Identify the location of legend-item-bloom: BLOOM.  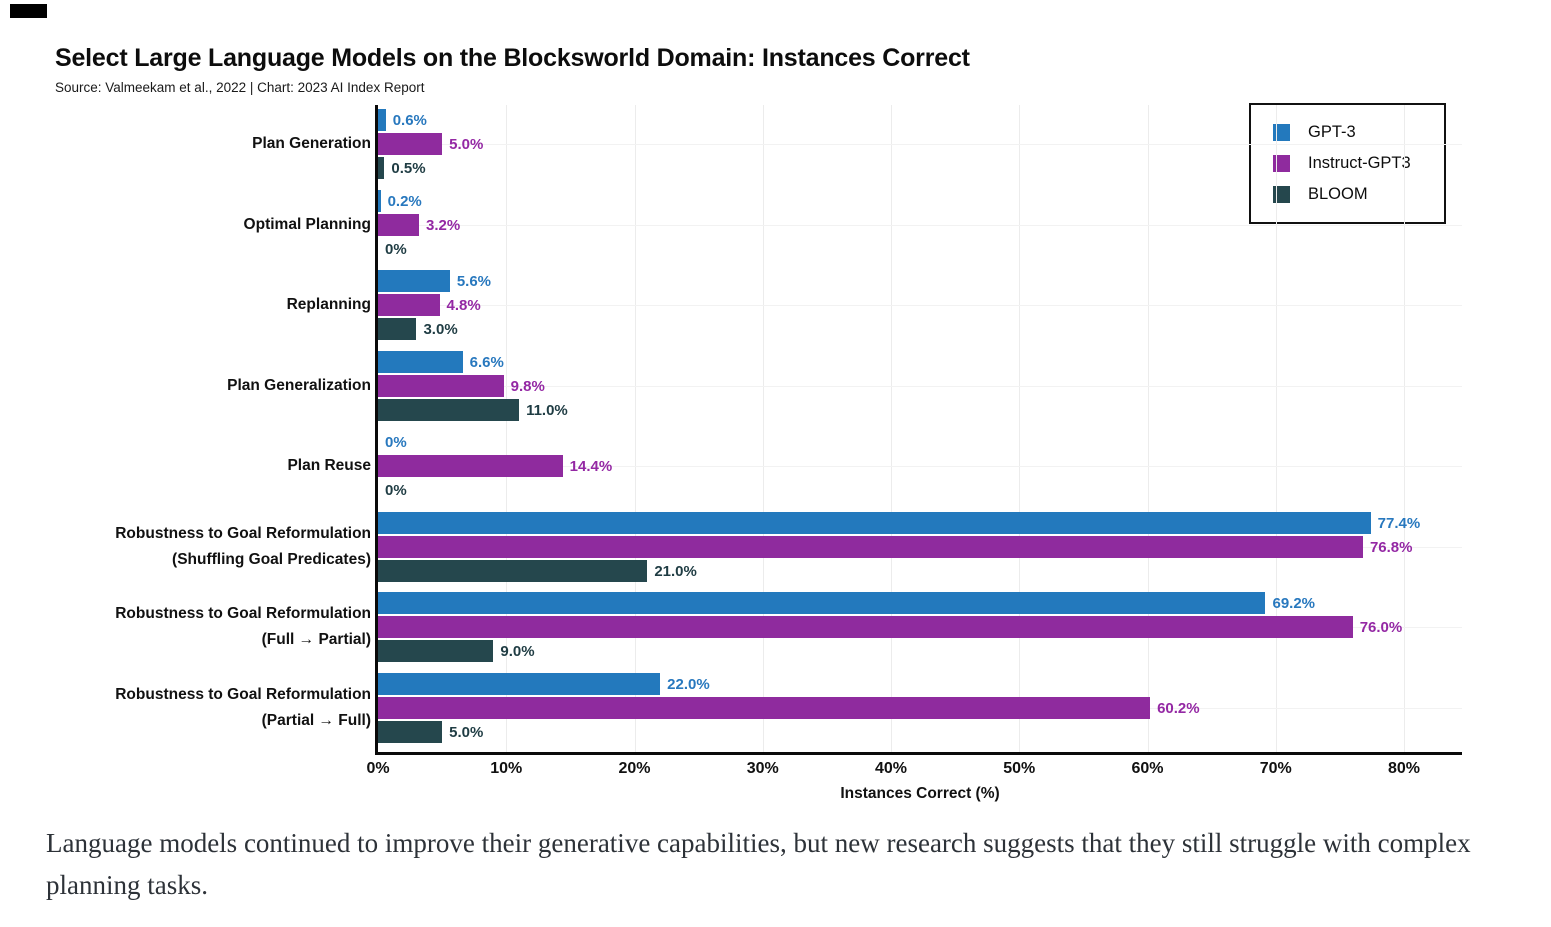
(1358, 194).